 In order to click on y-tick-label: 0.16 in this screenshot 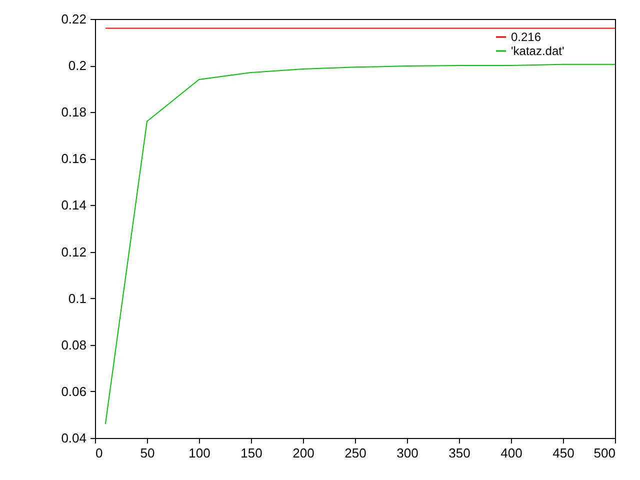, I will do `click(73, 158)`.